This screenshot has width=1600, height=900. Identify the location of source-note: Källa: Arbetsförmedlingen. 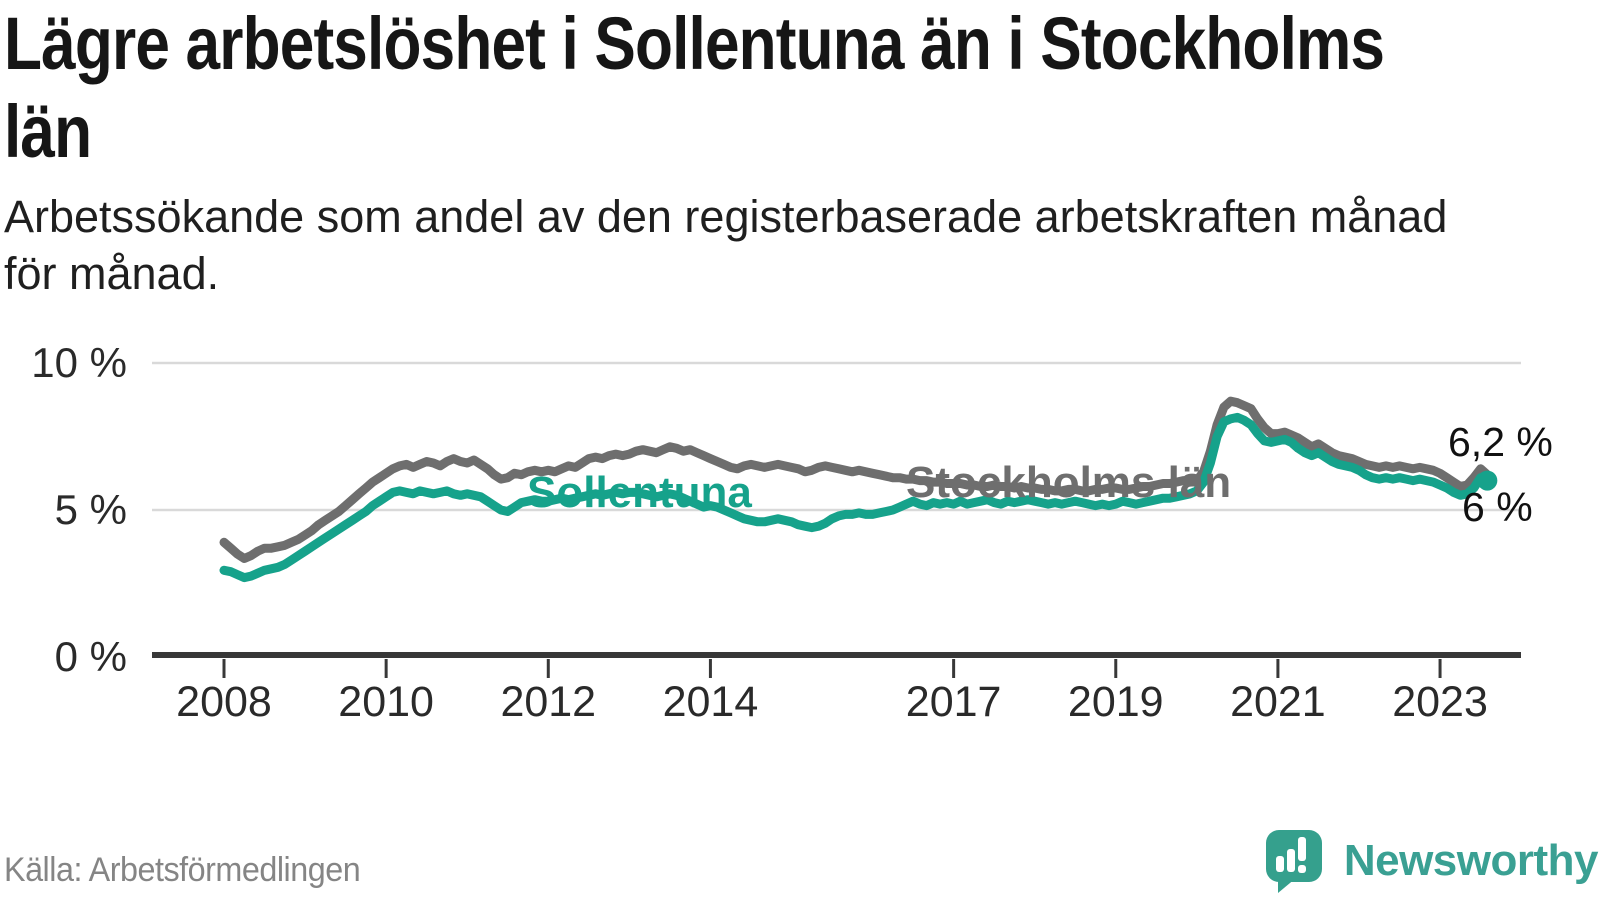
(182, 870).